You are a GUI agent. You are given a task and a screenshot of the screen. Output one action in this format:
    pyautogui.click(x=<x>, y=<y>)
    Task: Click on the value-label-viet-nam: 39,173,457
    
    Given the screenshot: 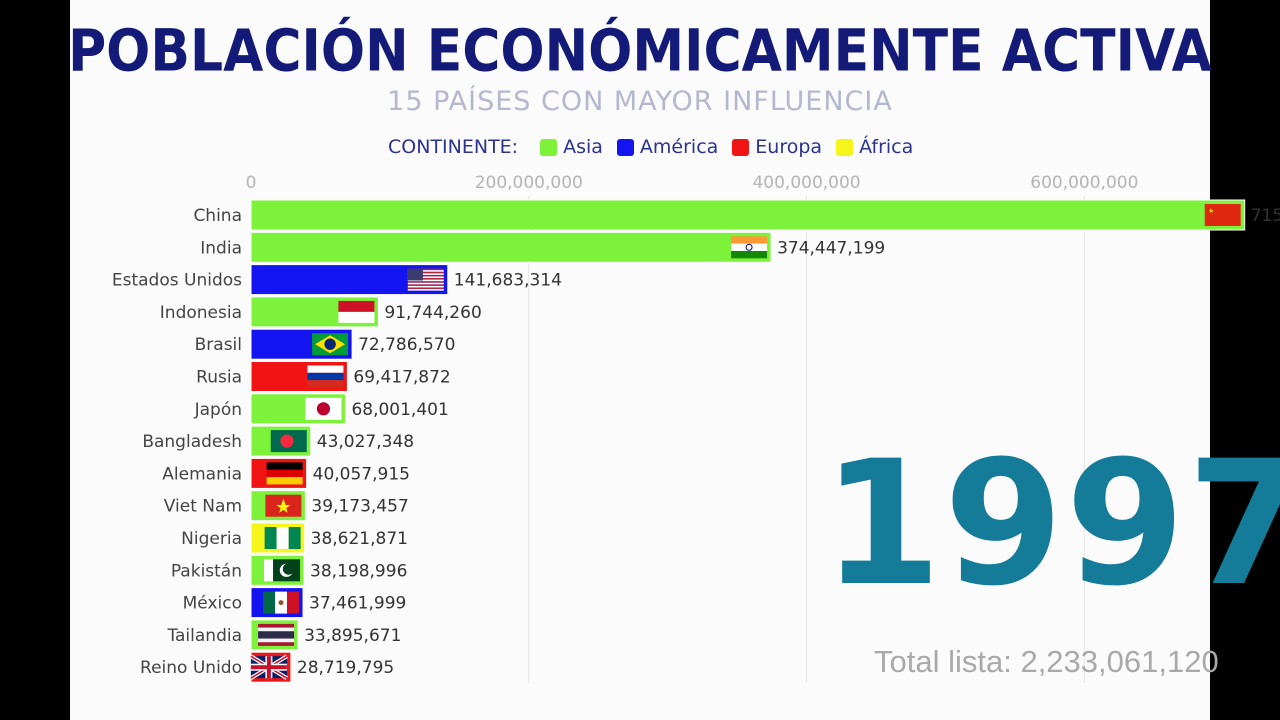 What is the action you would take?
    pyautogui.click(x=359, y=507)
    